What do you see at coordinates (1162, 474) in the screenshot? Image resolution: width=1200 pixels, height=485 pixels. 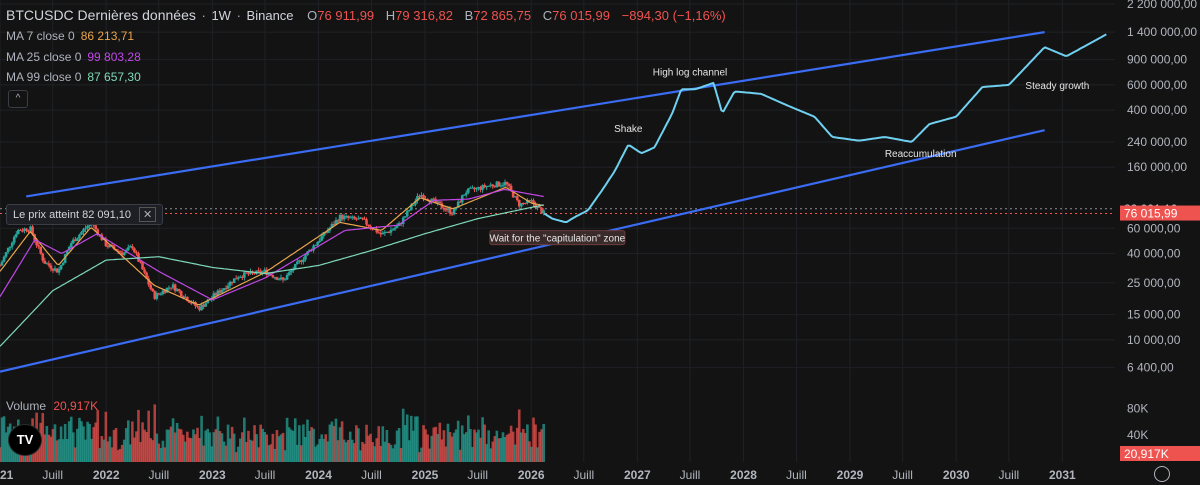 I see `gear-icon` at bounding box center [1162, 474].